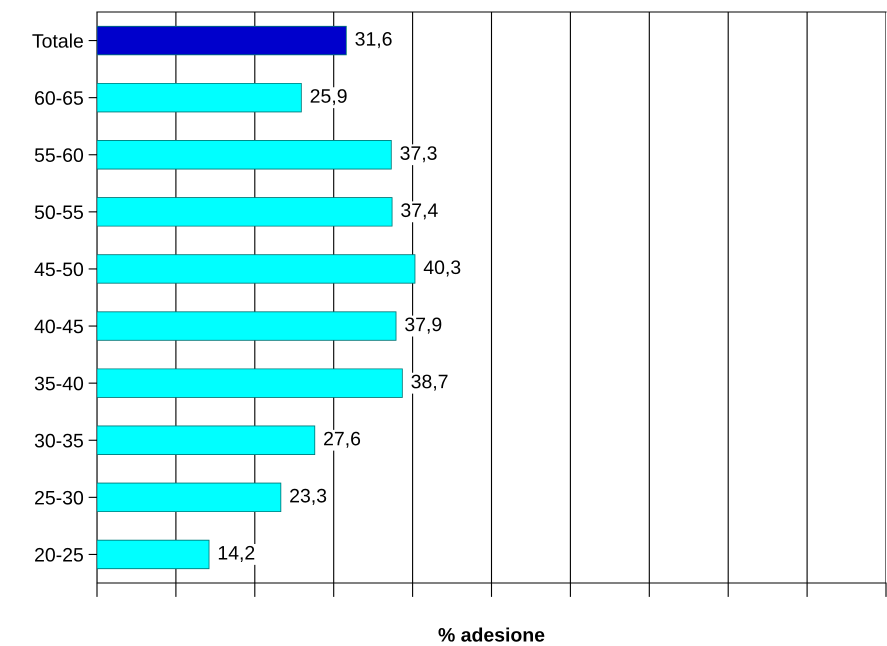  I want to click on y-tick-label: 45-50, so click(59, 269).